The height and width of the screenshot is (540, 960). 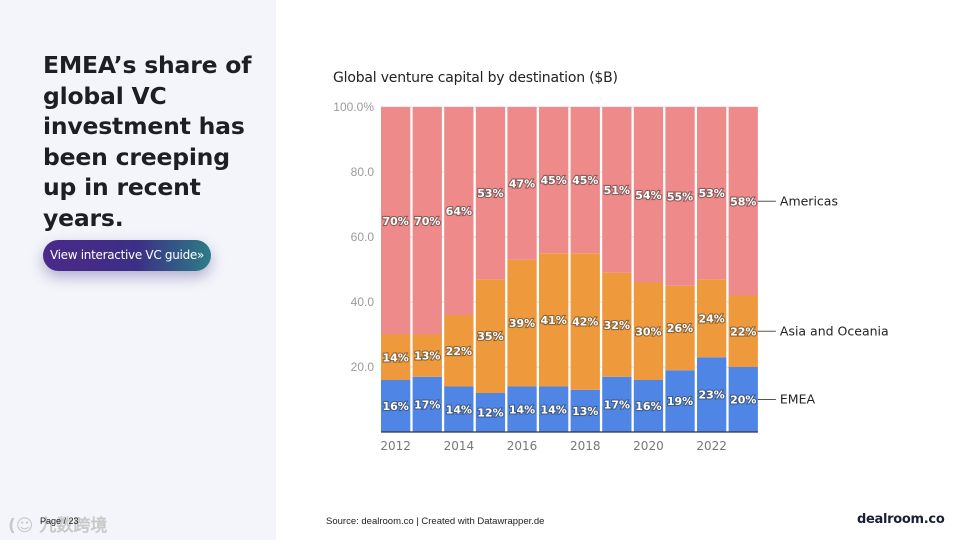 I want to click on data-label: 24%, so click(x=711, y=318).